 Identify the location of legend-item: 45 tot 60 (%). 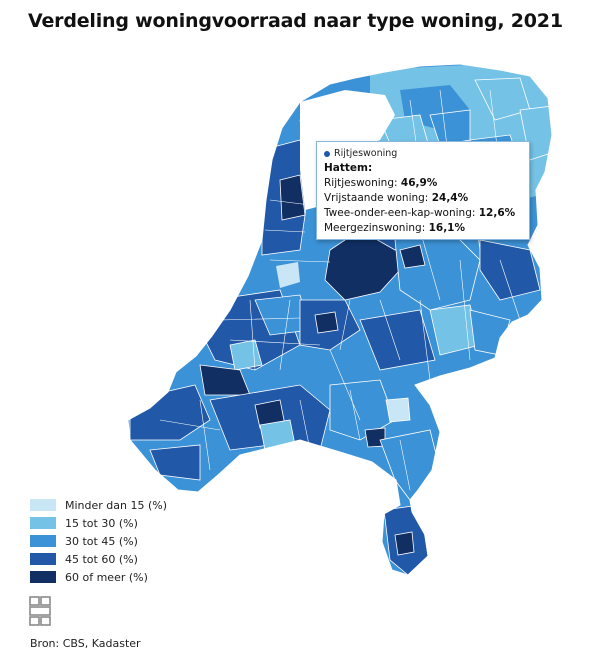
(98, 559).